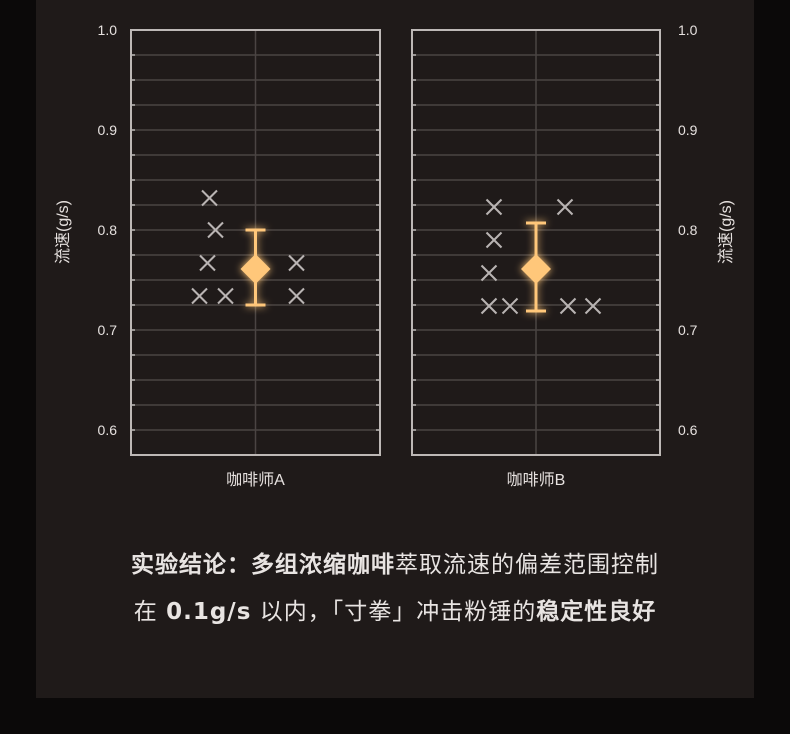  I want to click on conclusion-line-1: 实验结论：多组浓缩咖啡萃取流速的偏差范围控制, so click(395, 562).